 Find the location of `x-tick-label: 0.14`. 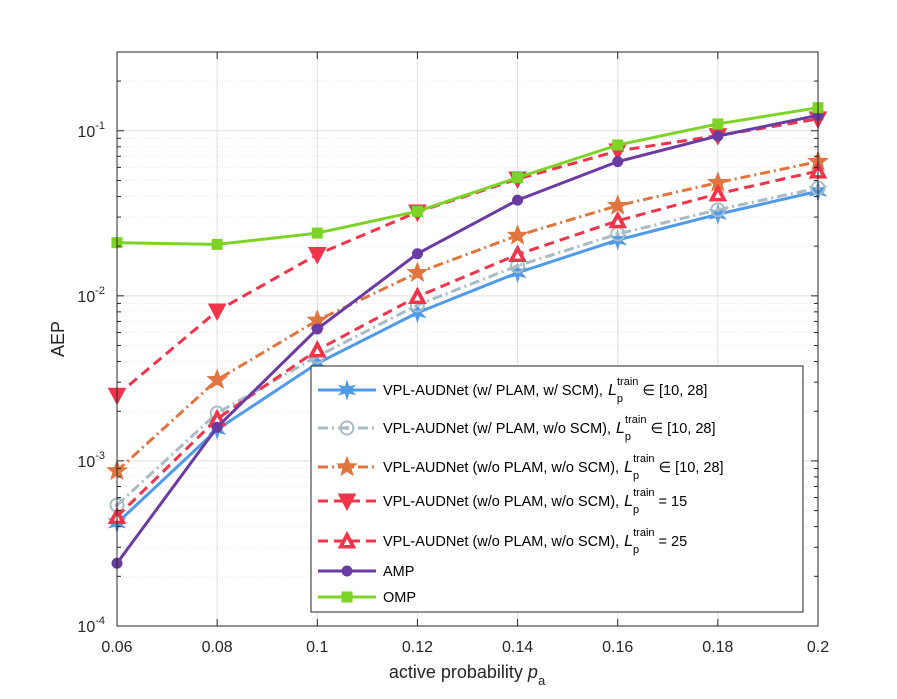

x-tick-label: 0.14 is located at coordinates (517, 647).